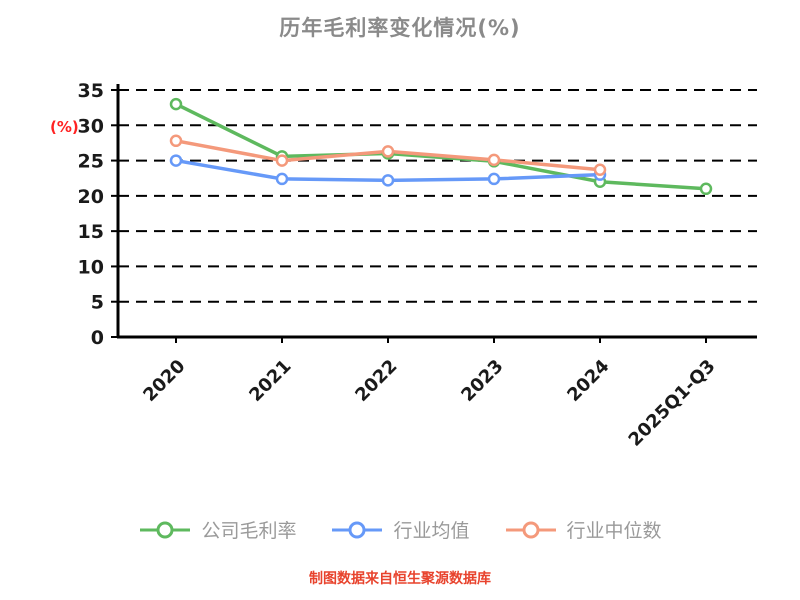  I want to click on legend-marker-orange-icon, so click(530, 529).